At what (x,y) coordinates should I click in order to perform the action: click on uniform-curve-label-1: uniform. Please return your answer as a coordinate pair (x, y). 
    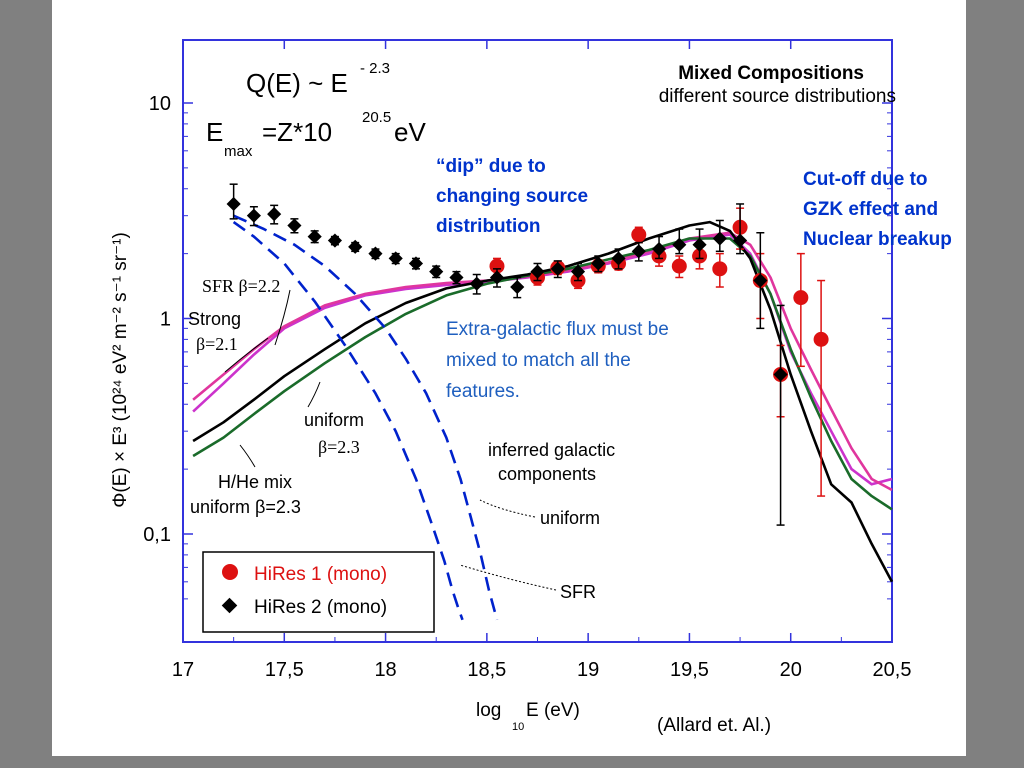
    Looking at the image, I should click on (334, 420).